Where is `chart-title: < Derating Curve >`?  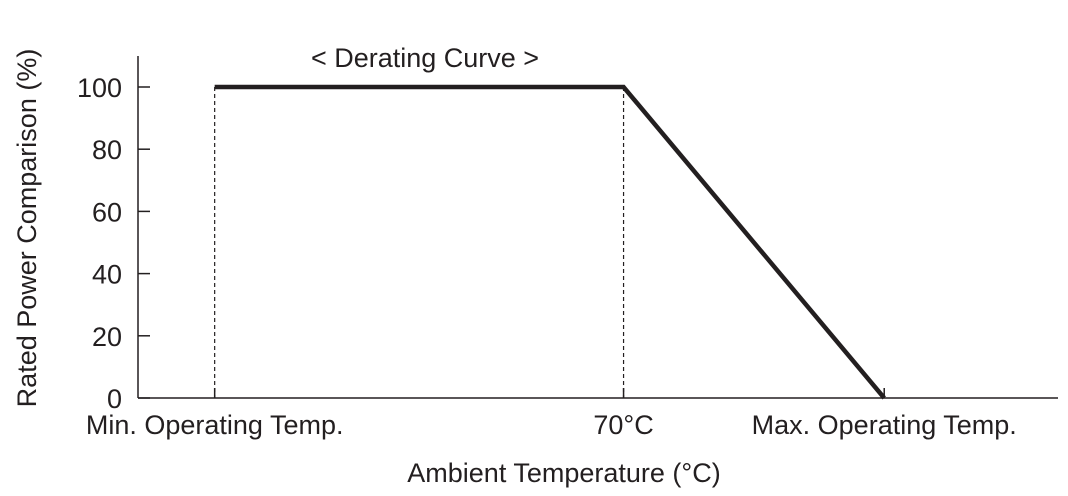 chart-title: < Derating Curve > is located at coordinates (425, 58).